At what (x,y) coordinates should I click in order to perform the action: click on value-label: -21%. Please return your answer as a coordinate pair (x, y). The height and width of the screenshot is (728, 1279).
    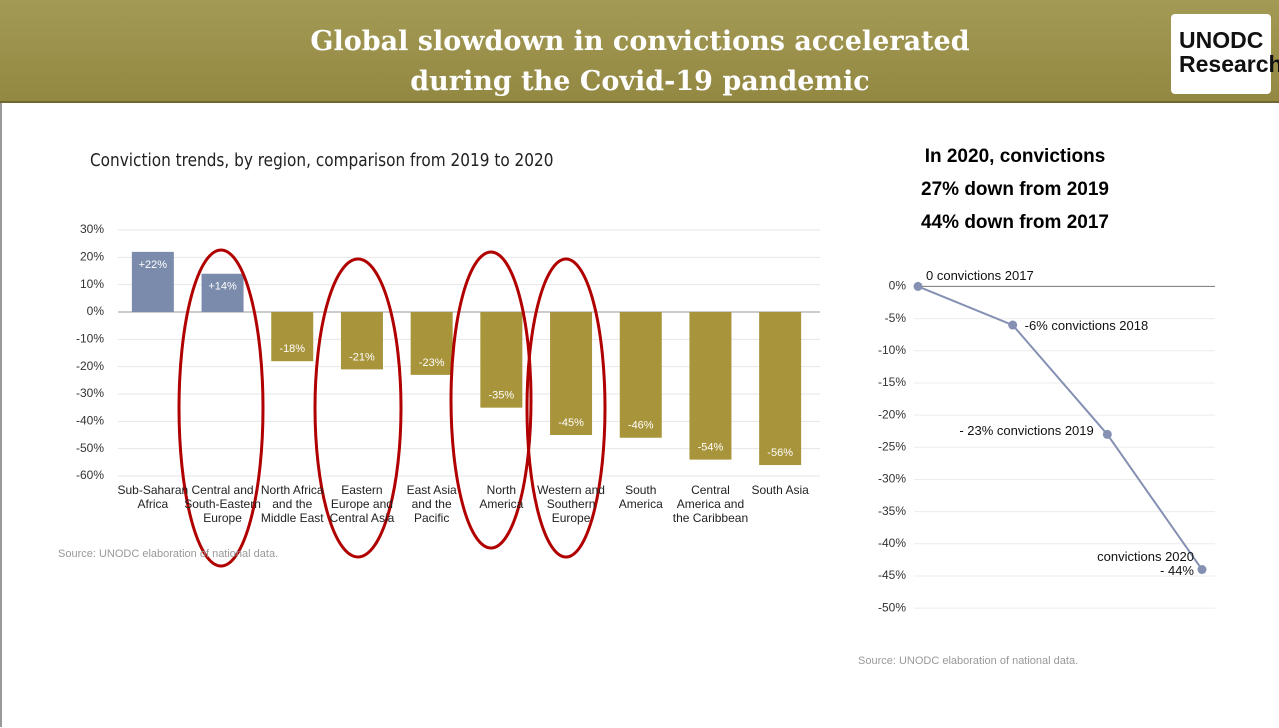
    Looking at the image, I should click on (362, 357).